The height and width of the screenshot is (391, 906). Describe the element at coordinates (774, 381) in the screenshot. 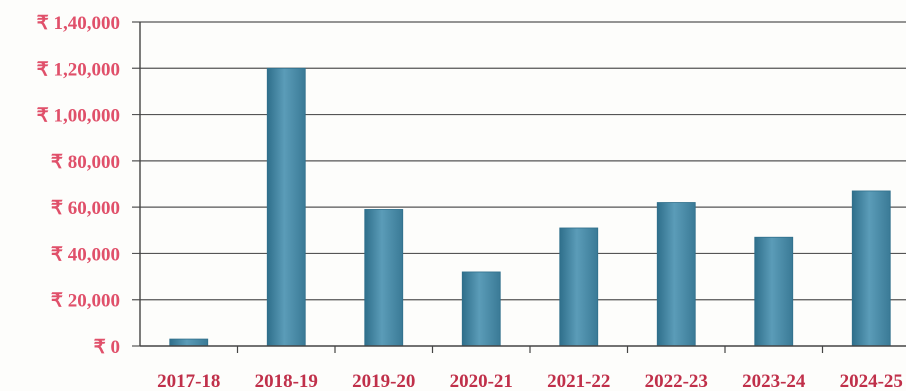

I see `x-tick-label: 2023-24` at that location.